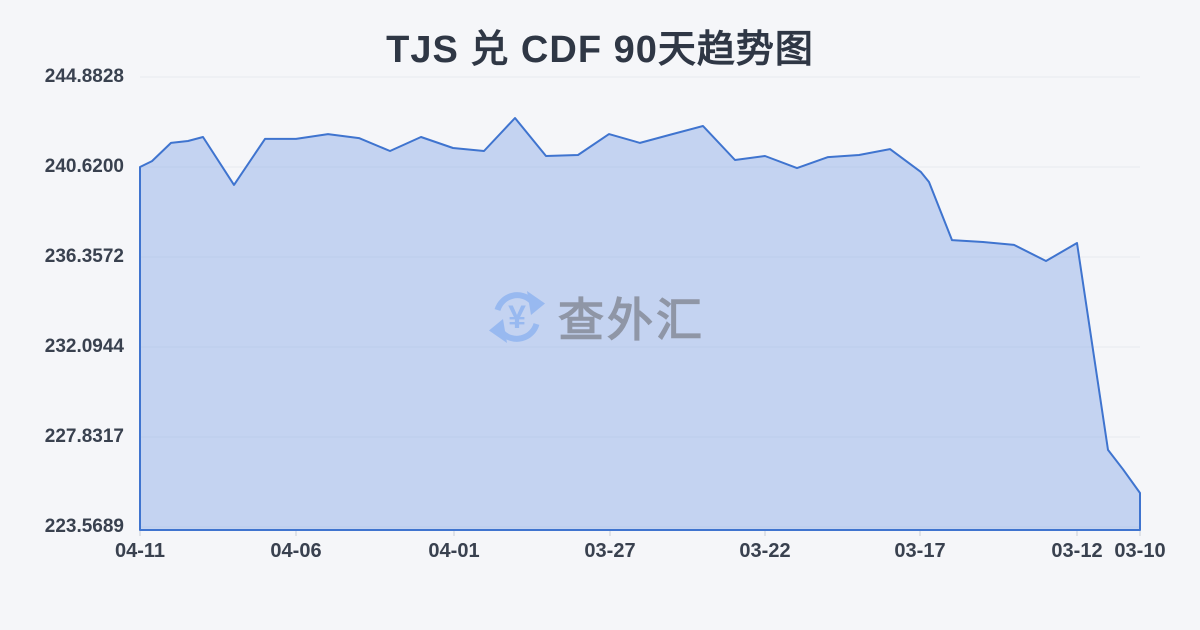 The height and width of the screenshot is (630, 1200). Describe the element at coordinates (84, 346) in the screenshot. I see `y-axis-label: 232.0944` at that location.